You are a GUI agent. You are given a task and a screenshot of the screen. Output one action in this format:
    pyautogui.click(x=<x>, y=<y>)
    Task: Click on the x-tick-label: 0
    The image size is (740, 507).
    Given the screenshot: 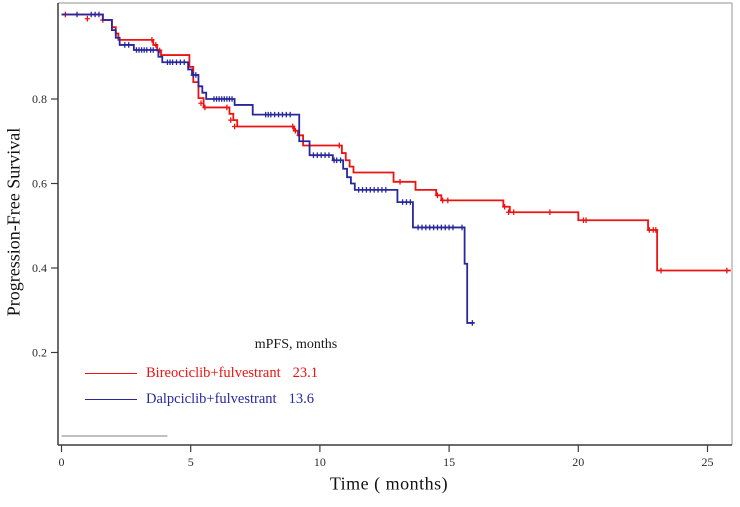 What is the action you would take?
    pyautogui.click(x=62, y=462)
    